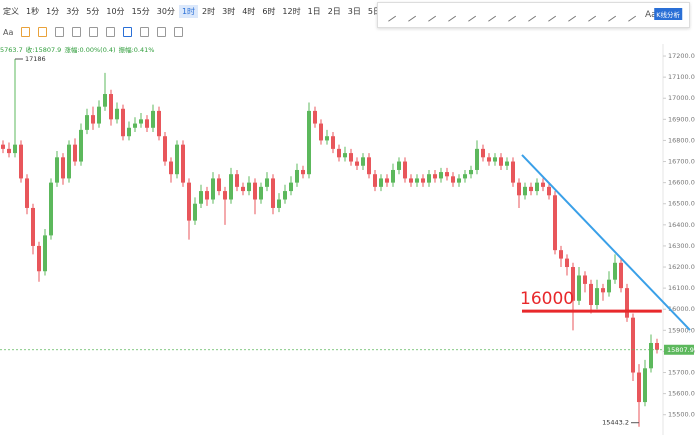 This screenshot has width=698, height=435. I want to click on y-tick-label: 16500.0, so click(681, 204).